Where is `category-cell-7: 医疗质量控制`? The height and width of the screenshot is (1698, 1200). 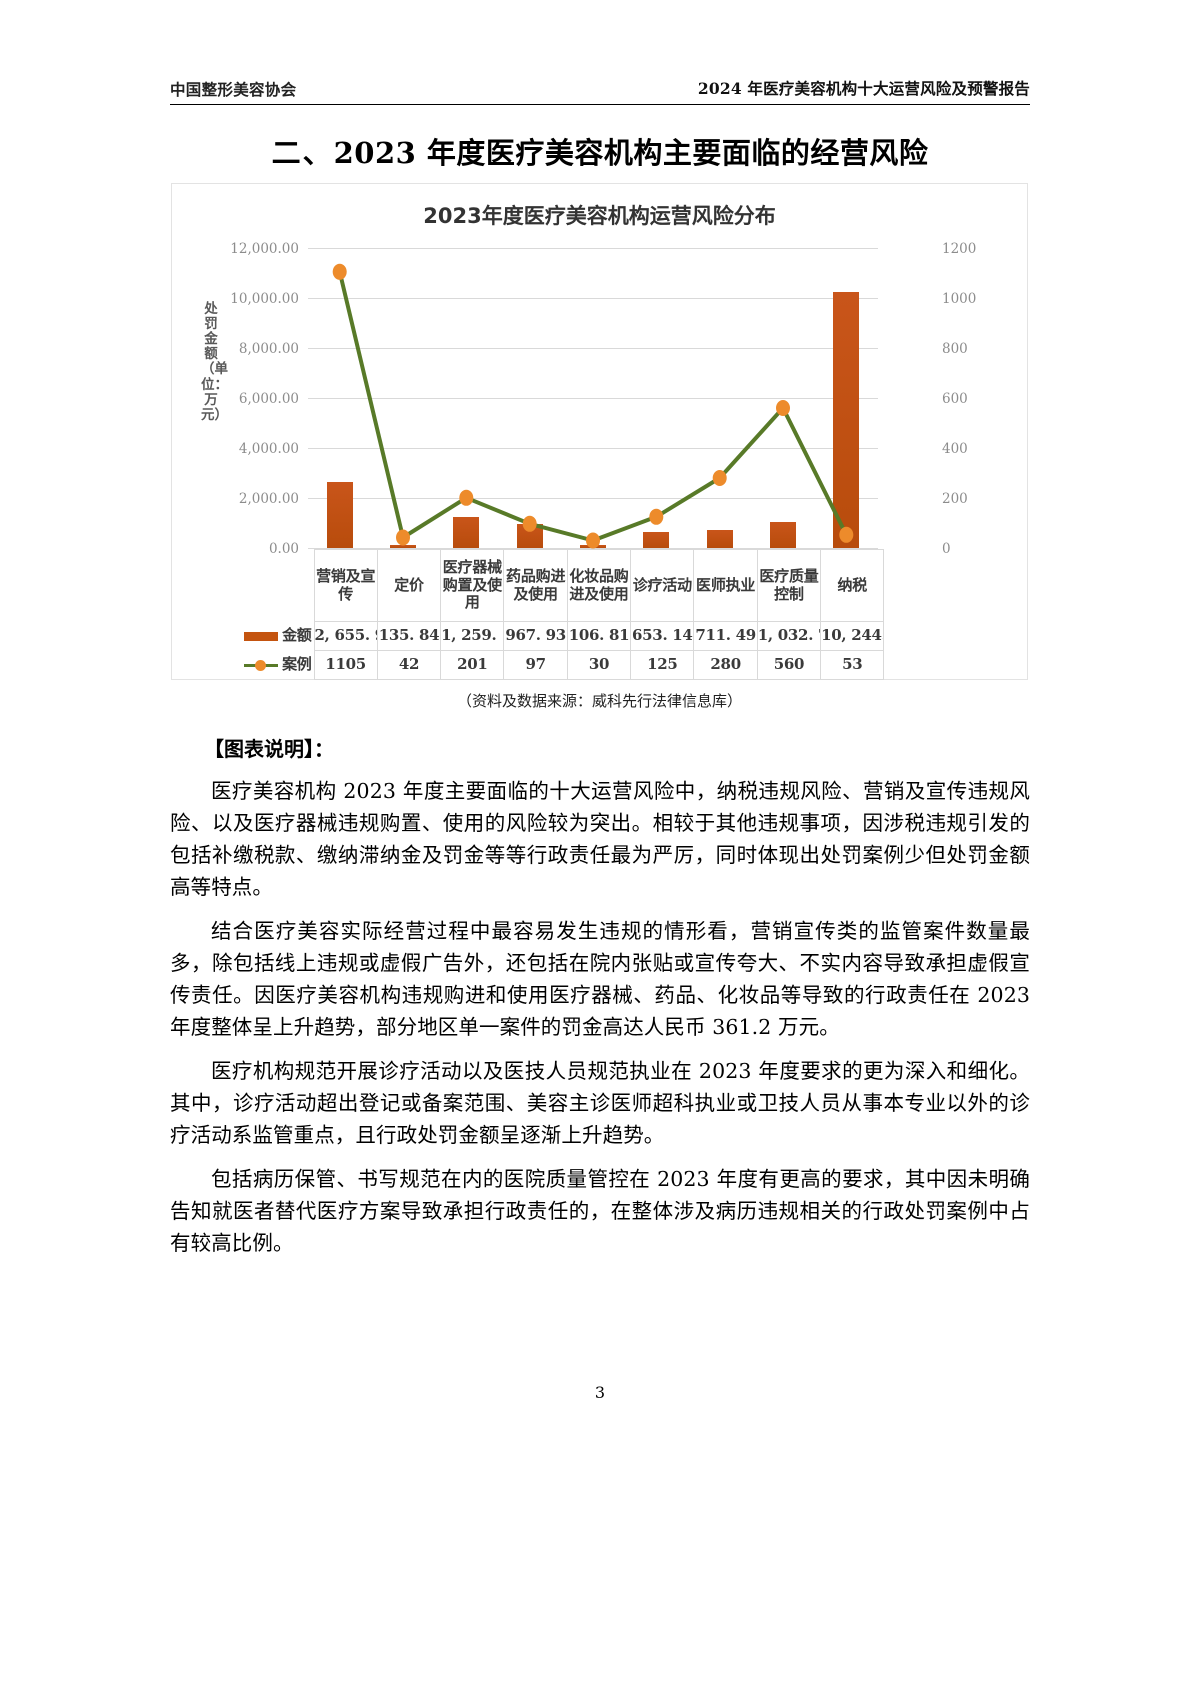
category-cell-7: 医疗质量控制 is located at coordinates (789, 585).